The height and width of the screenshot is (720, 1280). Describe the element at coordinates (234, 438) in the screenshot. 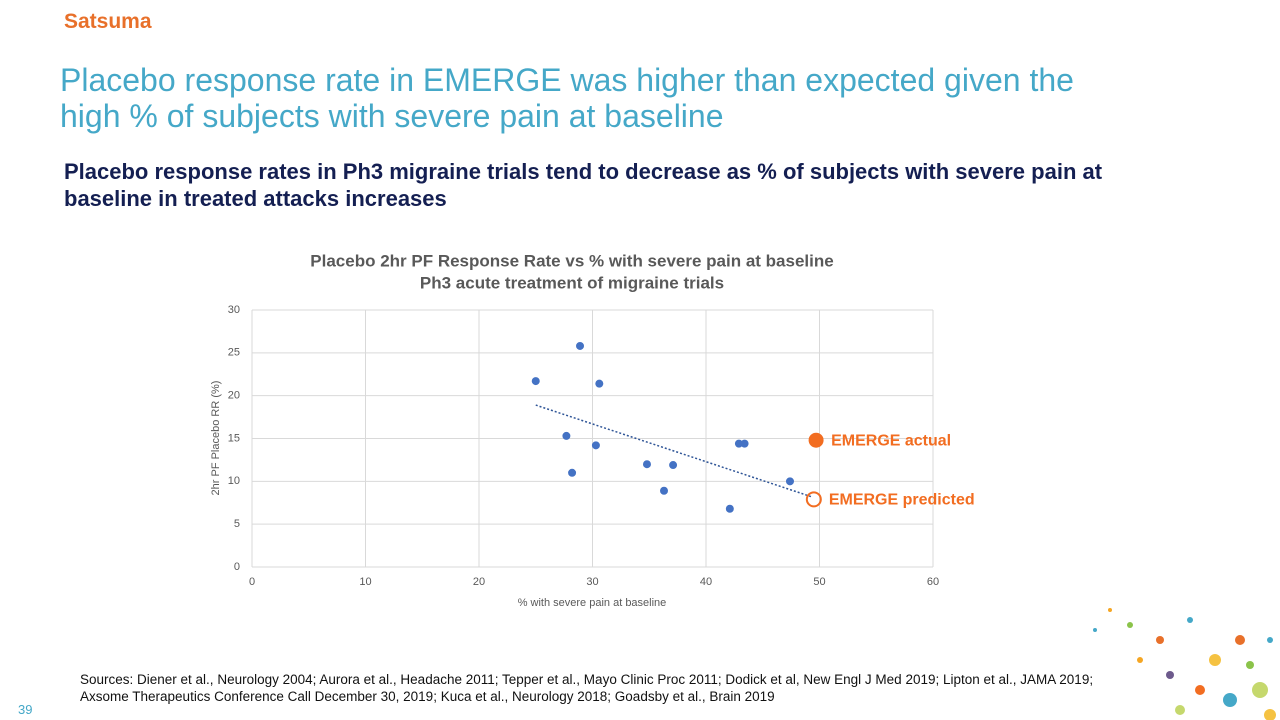

I see `y-tick-label: 15` at that location.